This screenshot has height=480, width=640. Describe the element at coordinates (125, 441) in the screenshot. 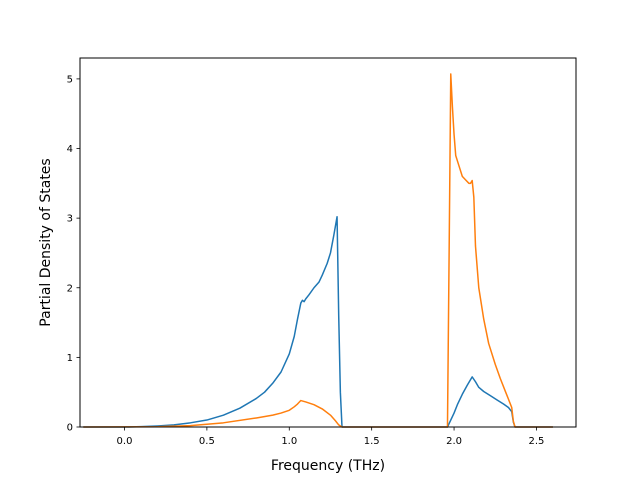

I see `x-tick-label: 0.0` at that location.